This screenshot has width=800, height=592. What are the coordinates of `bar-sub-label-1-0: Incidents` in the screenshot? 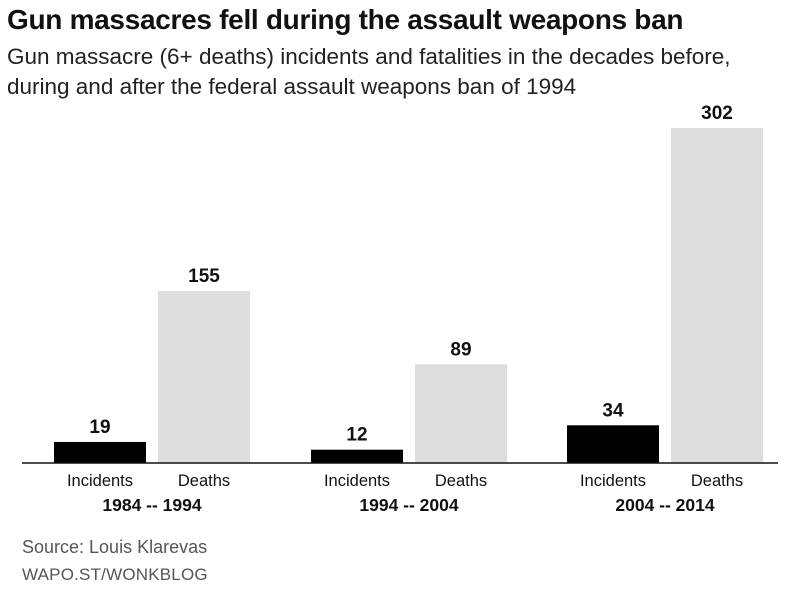 It's located at (357, 481).